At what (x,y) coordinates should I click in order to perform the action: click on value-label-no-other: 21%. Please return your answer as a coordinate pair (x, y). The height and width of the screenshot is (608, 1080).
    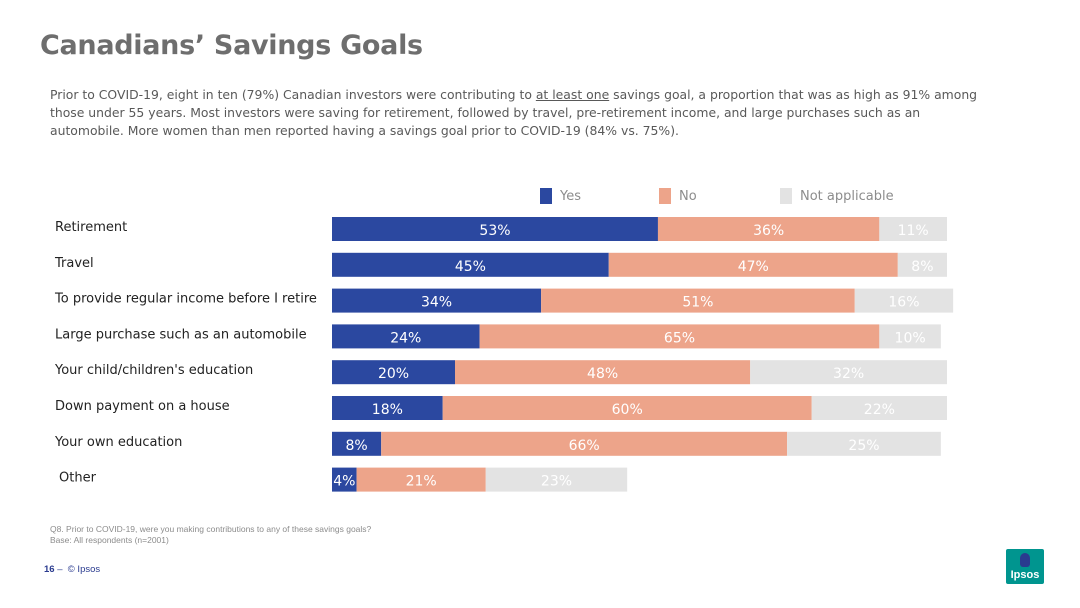
    Looking at the image, I should click on (421, 482).